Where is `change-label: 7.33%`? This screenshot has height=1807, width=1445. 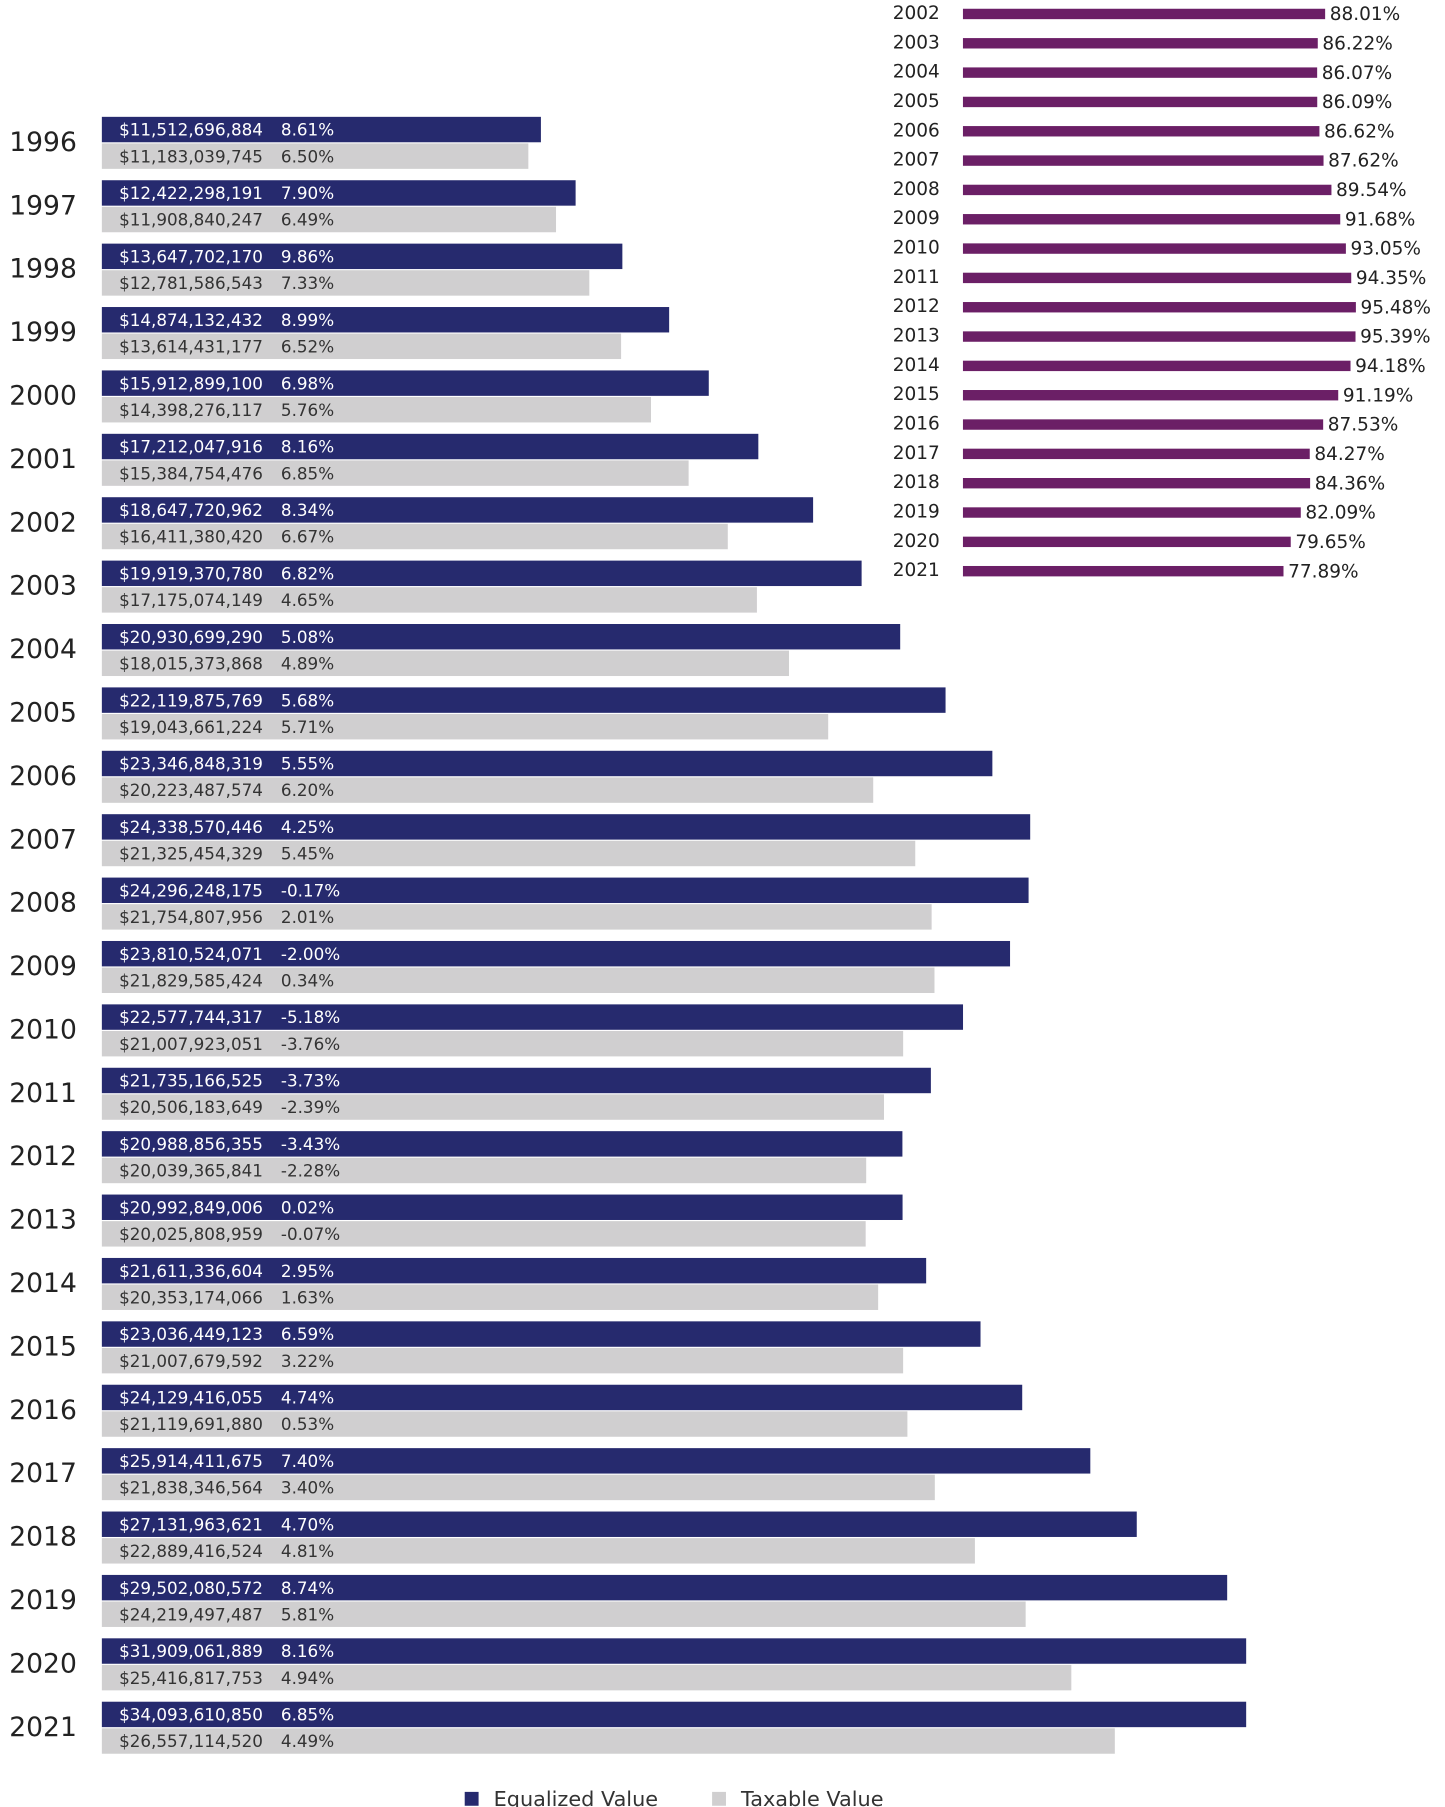
change-label: 7.33% is located at coordinates (307, 283).